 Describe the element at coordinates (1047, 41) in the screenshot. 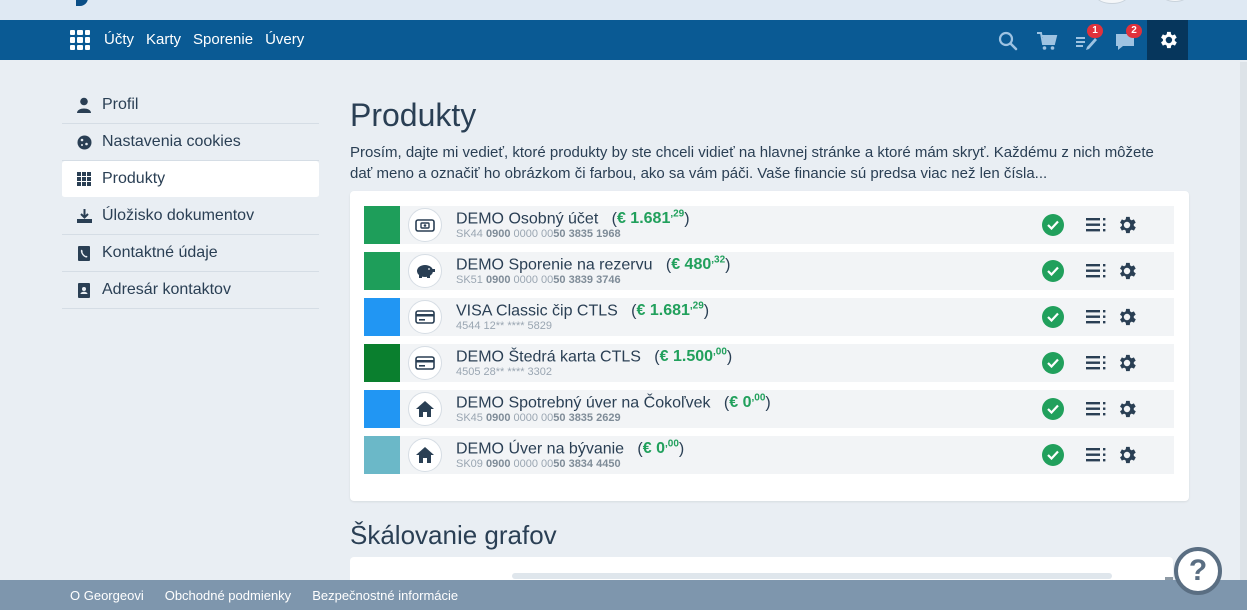

I see `cart-icon` at that location.